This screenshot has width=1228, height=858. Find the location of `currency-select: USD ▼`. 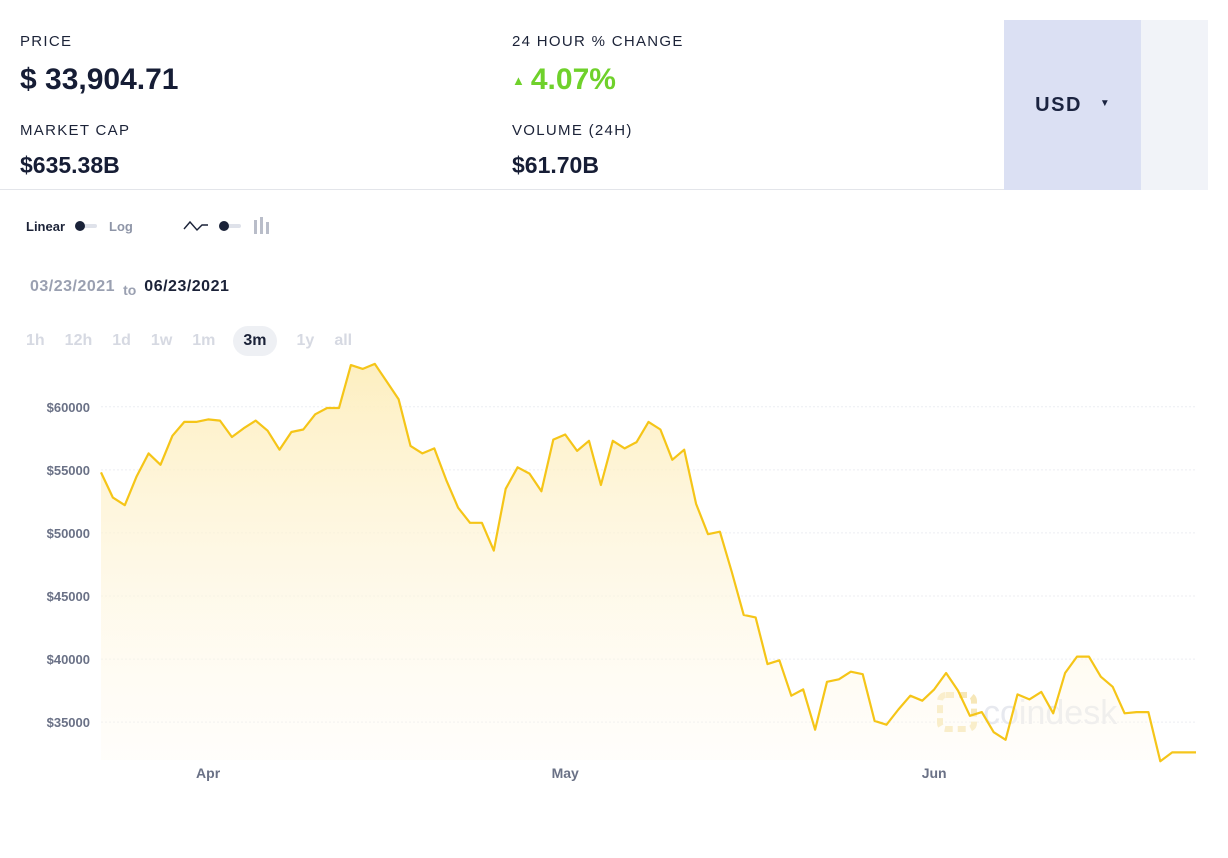

currency-select: USD ▼ is located at coordinates (1072, 105).